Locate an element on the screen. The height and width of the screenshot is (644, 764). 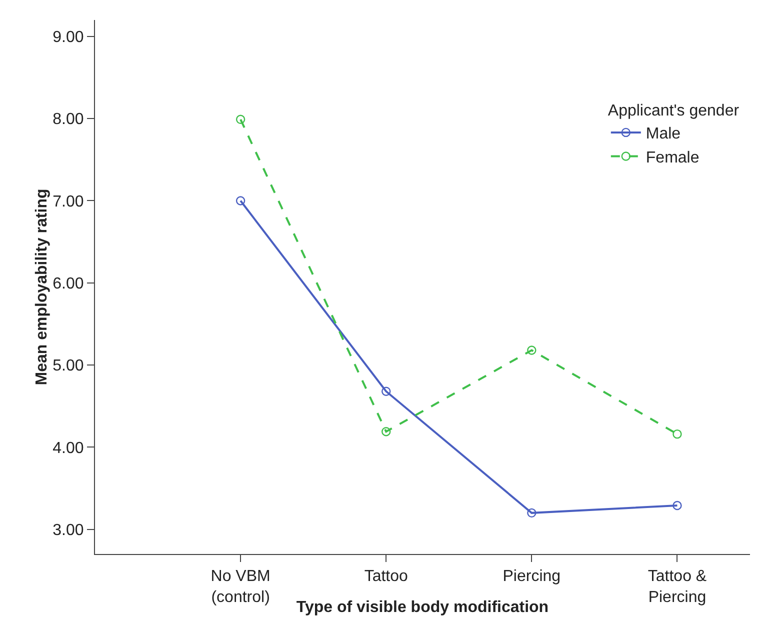
x-tick-label: No VBM (control) is located at coordinates (240, 587).